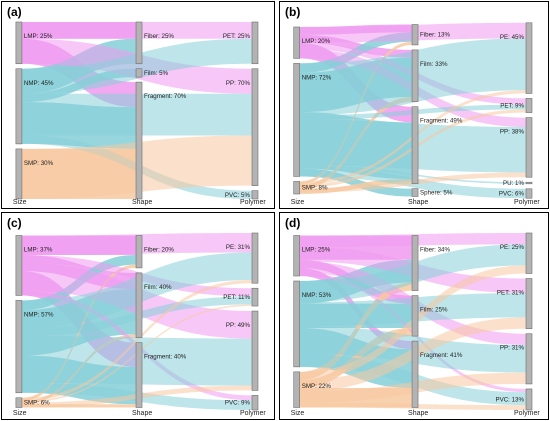  What do you see at coordinates (512, 37) in the screenshot?
I see `node-label-pe: PE: 45%` at bounding box center [512, 37].